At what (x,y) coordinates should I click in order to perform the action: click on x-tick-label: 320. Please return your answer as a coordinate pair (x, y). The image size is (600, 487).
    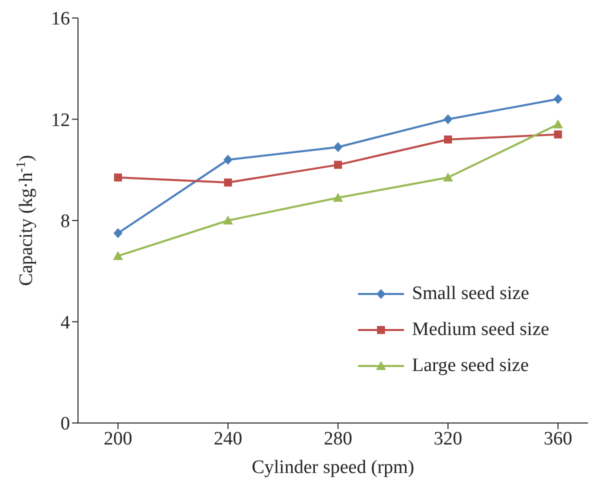
    Looking at the image, I should click on (448, 439).